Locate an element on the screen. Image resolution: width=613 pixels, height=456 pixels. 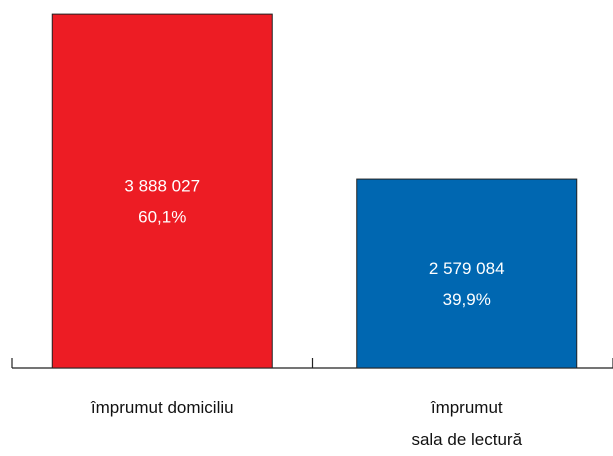
x-tick-label: împrumut domiciliu is located at coordinates (162, 407).